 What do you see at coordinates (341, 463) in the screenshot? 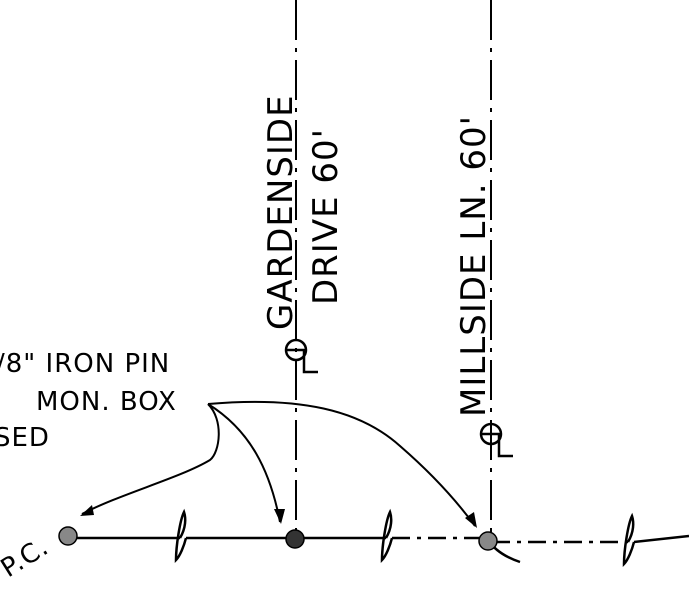
I see `leader-to-millside` at bounding box center [341, 463].